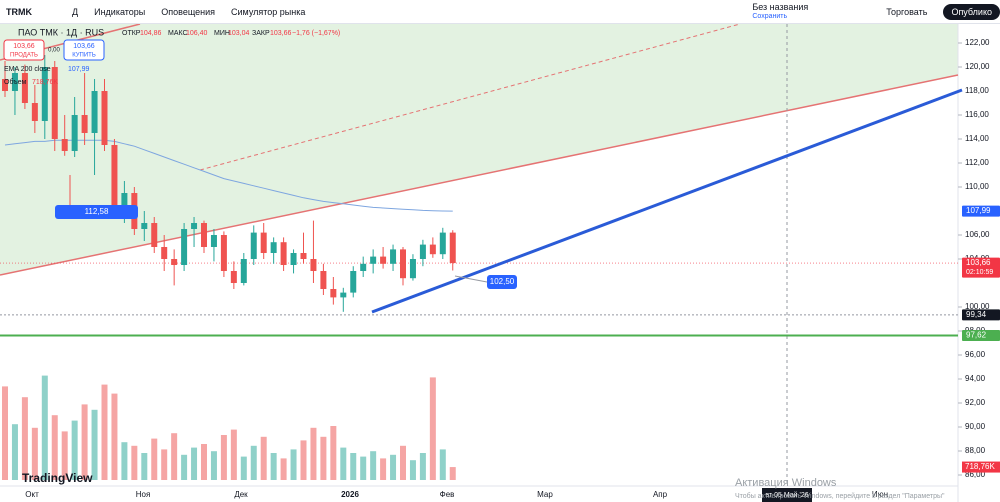 This screenshot has height=502, width=1000. I want to click on annotation-connector, so click(471, 279).